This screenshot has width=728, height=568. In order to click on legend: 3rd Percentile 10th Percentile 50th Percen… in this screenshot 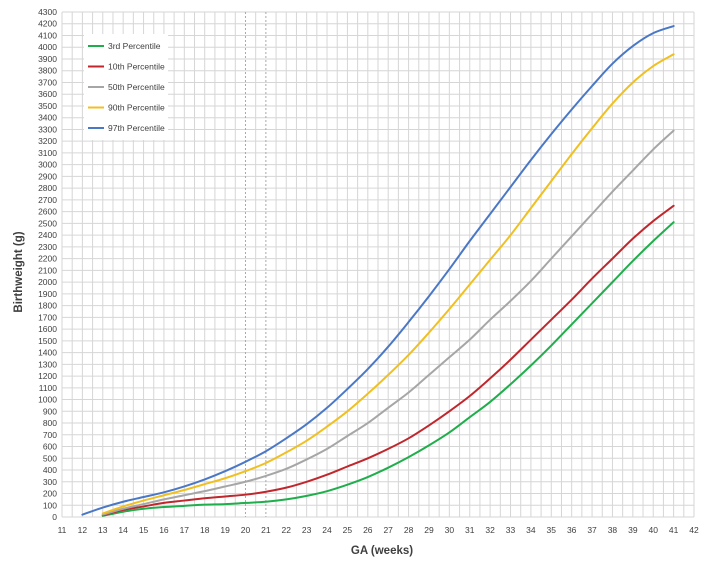, I will do `click(126, 87)`.